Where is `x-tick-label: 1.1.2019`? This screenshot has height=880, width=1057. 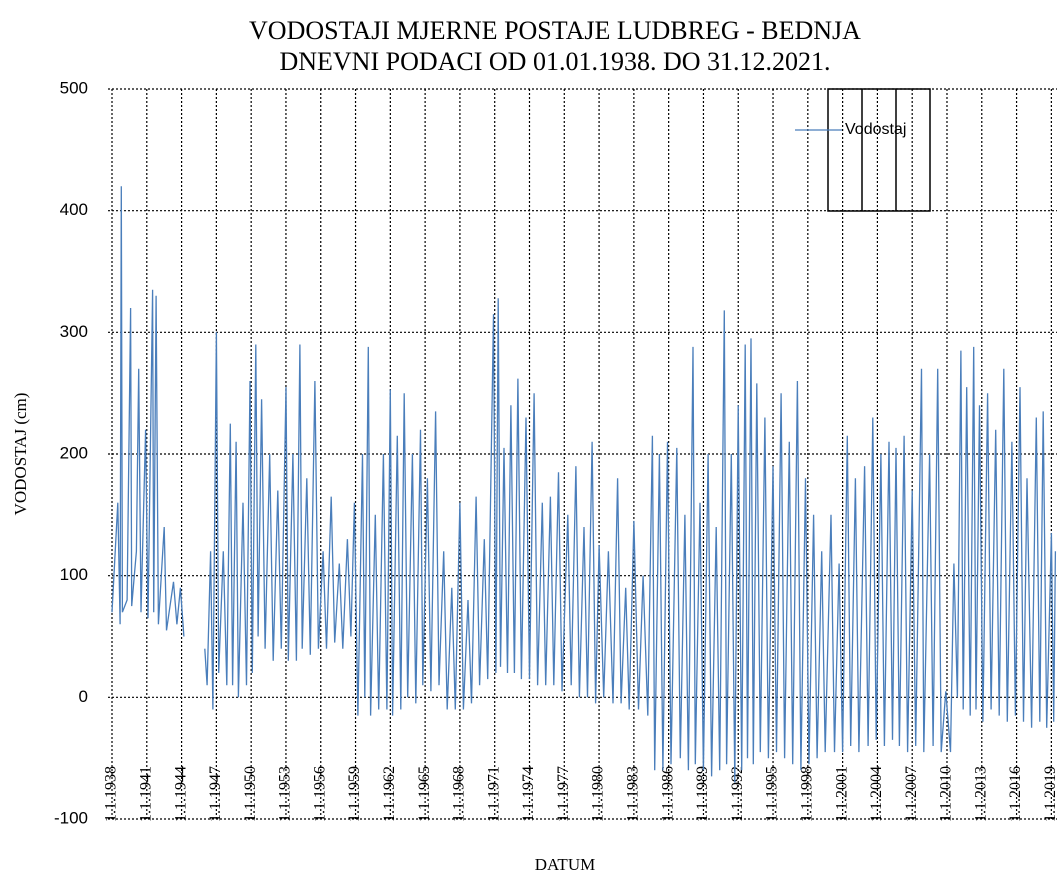 x-tick-label: 1.1.2019 is located at coordinates (1049, 794).